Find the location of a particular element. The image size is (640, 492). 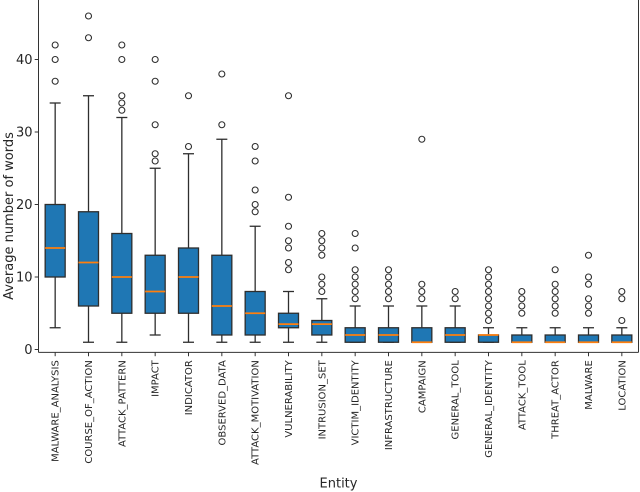

x-tick-label: GENERAL_TOOL is located at coordinates (456, 400).